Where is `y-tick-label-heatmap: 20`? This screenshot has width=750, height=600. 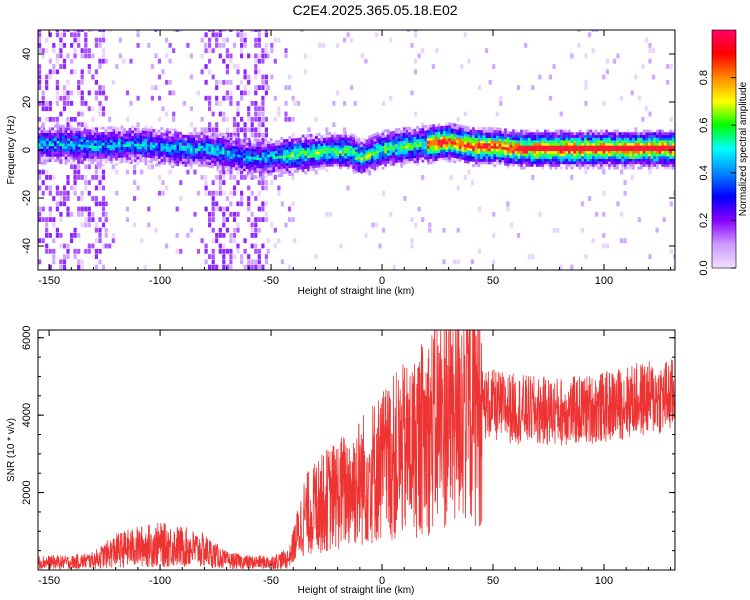
y-tick-label-heatmap: 20 is located at coordinates (27, 102).